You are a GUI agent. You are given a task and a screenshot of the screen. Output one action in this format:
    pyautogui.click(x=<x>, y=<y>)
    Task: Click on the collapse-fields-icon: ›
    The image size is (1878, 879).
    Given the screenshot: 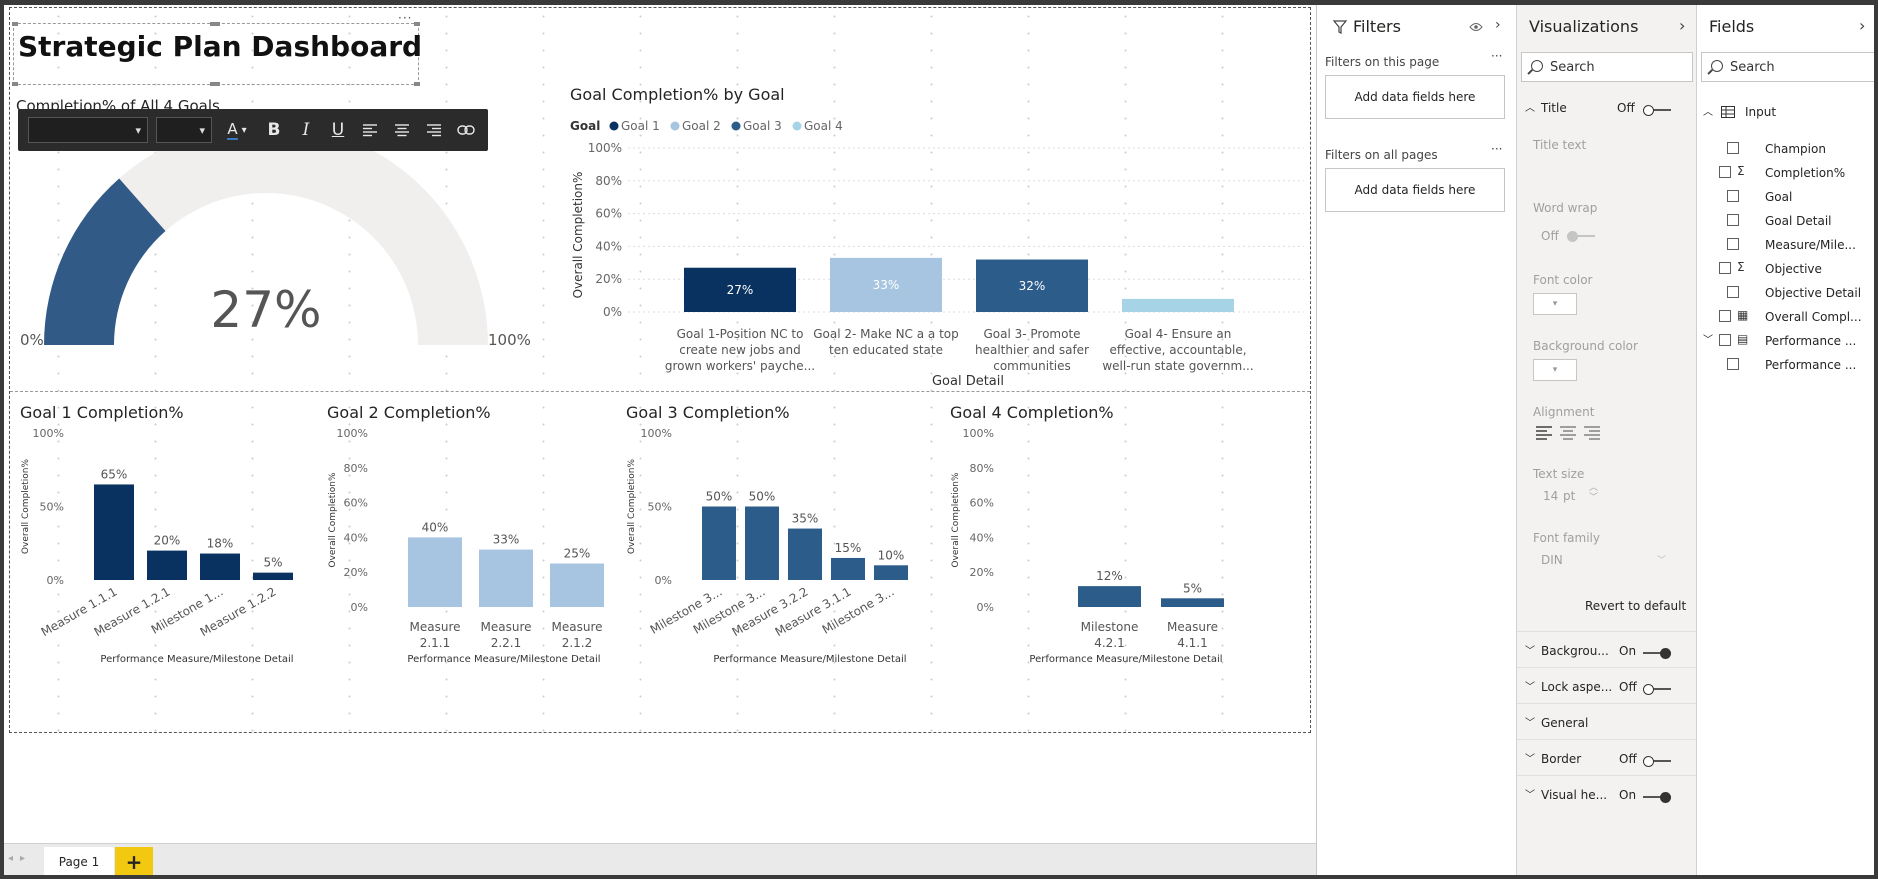 What is the action you would take?
    pyautogui.click(x=1862, y=25)
    